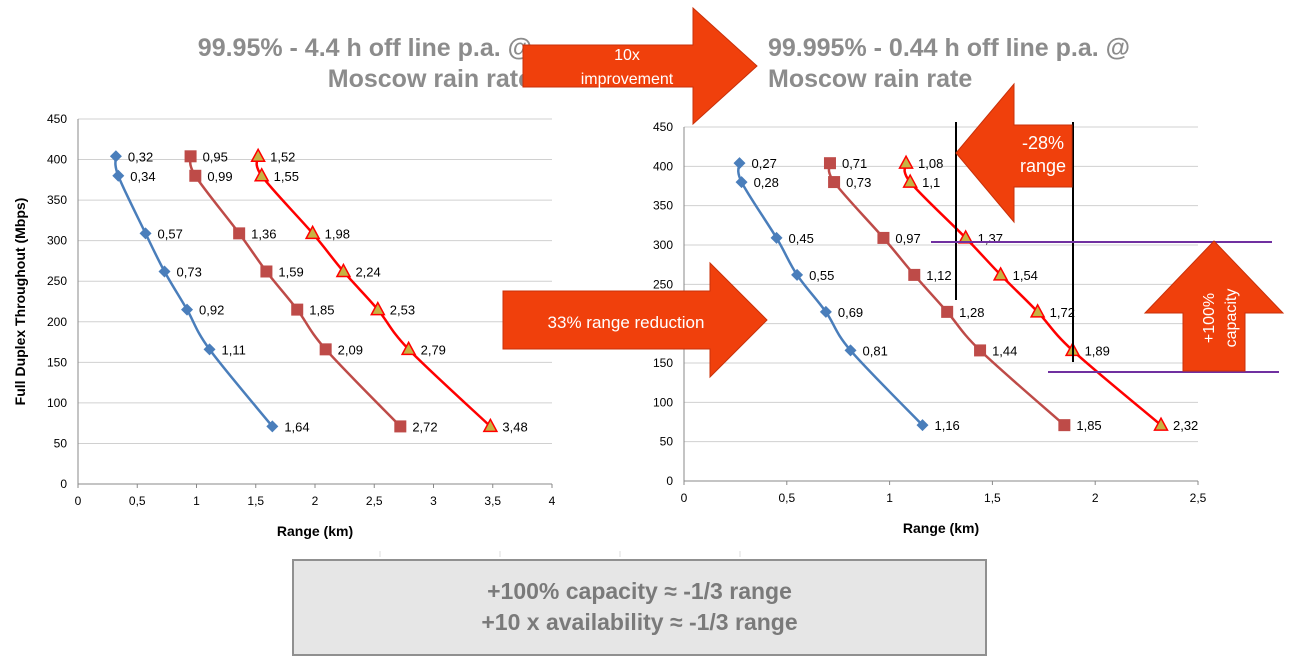 The height and width of the screenshot is (659, 1296). Describe the element at coordinates (930, 163) in the screenshot. I see `chart2-series3-data-label: 1,08` at that location.